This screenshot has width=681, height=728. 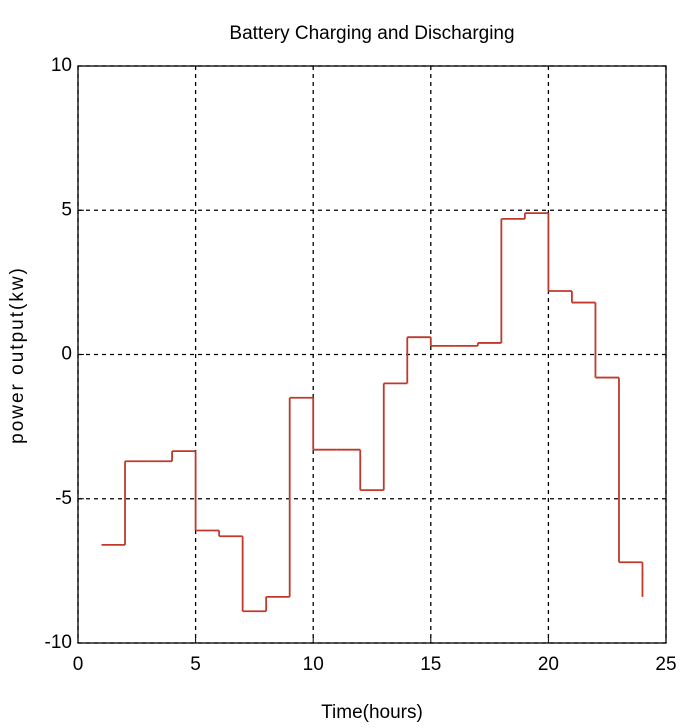 What do you see at coordinates (17, 355) in the screenshot?
I see `y-axis-label: power output(kw)` at bounding box center [17, 355].